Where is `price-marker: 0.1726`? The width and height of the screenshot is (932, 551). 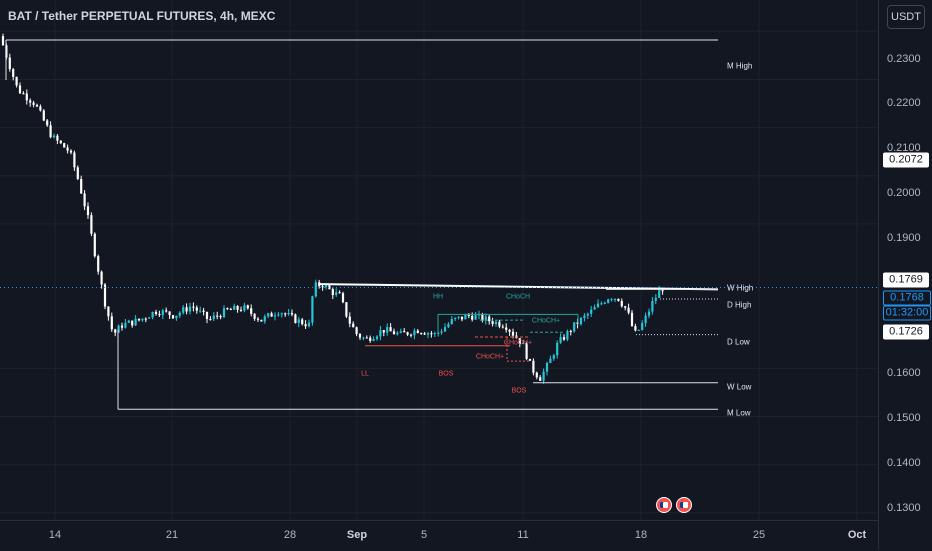 price-marker: 0.1726 is located at coordinates (906, 332).